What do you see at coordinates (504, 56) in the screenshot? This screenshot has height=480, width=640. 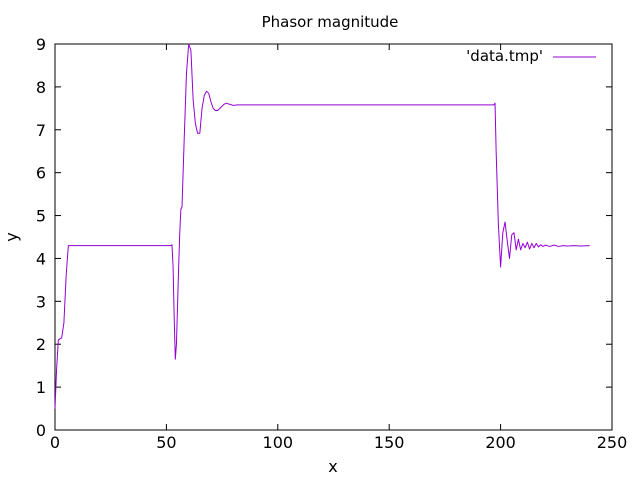 I see `legend-label: 'data.tmp'` at bounding box center [504, 56].